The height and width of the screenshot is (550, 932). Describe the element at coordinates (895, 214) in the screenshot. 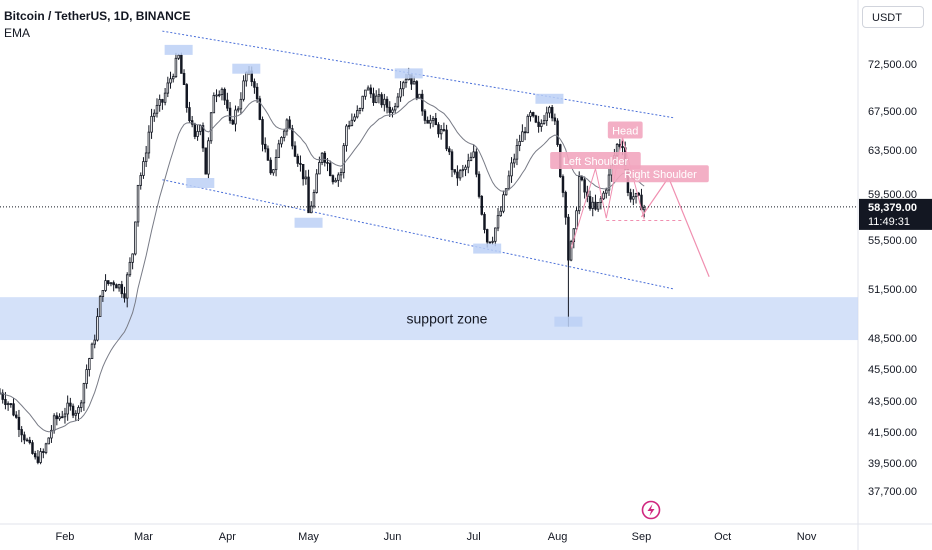

I see `last-price-badge` at that location.